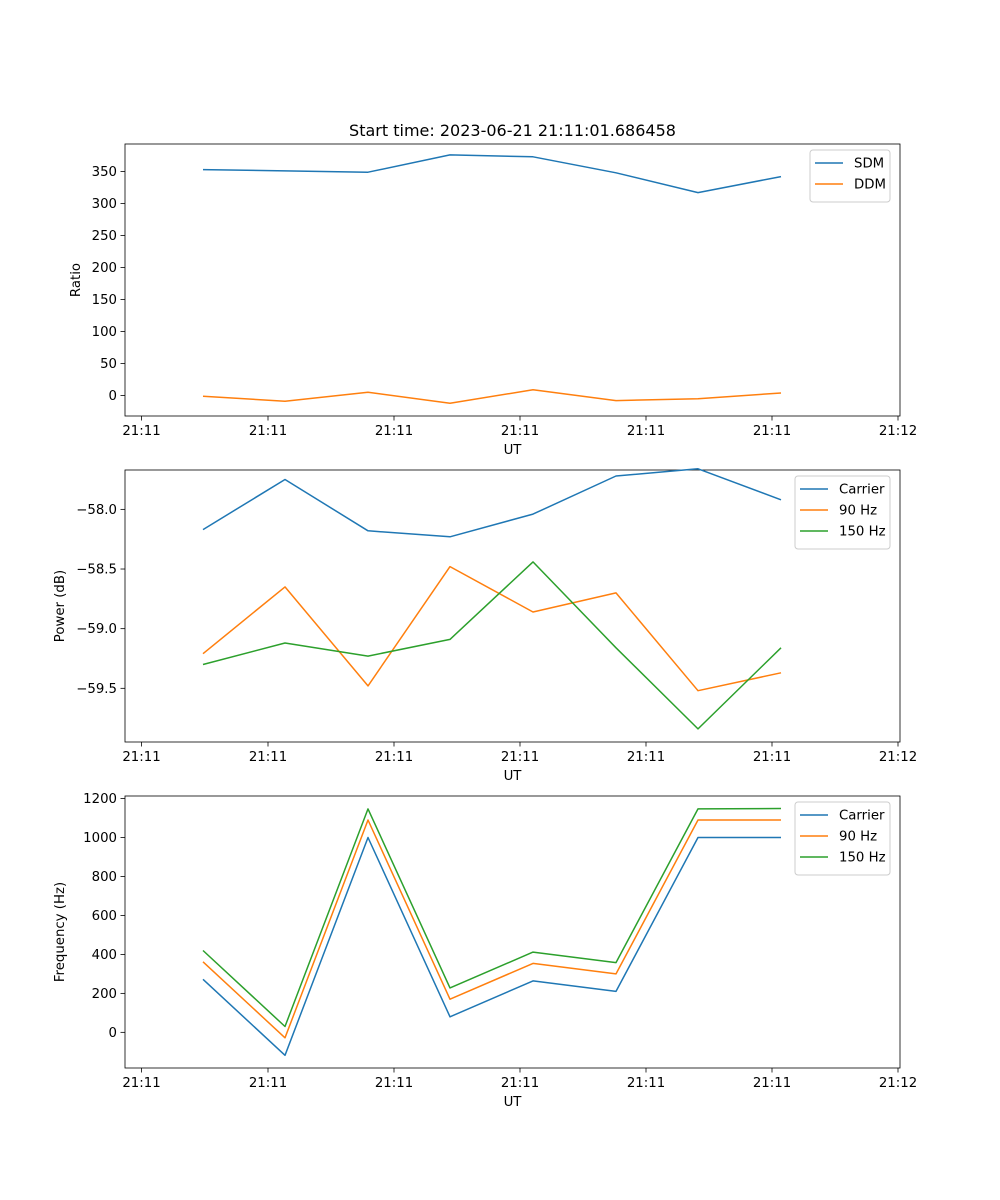  I want to click on y-tick-label: −59.0, so click(96, 629).